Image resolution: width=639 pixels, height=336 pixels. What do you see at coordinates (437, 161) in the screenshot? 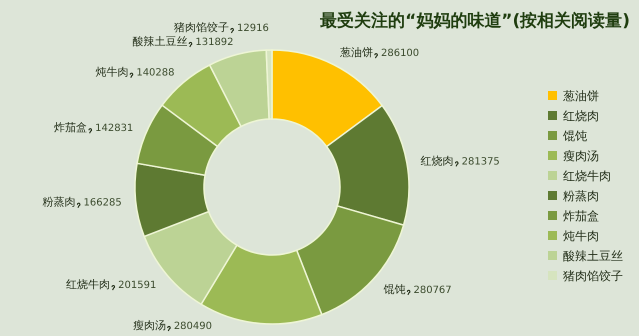
I see `slice-label: 红烧肉` at bounding box center [437, 161].